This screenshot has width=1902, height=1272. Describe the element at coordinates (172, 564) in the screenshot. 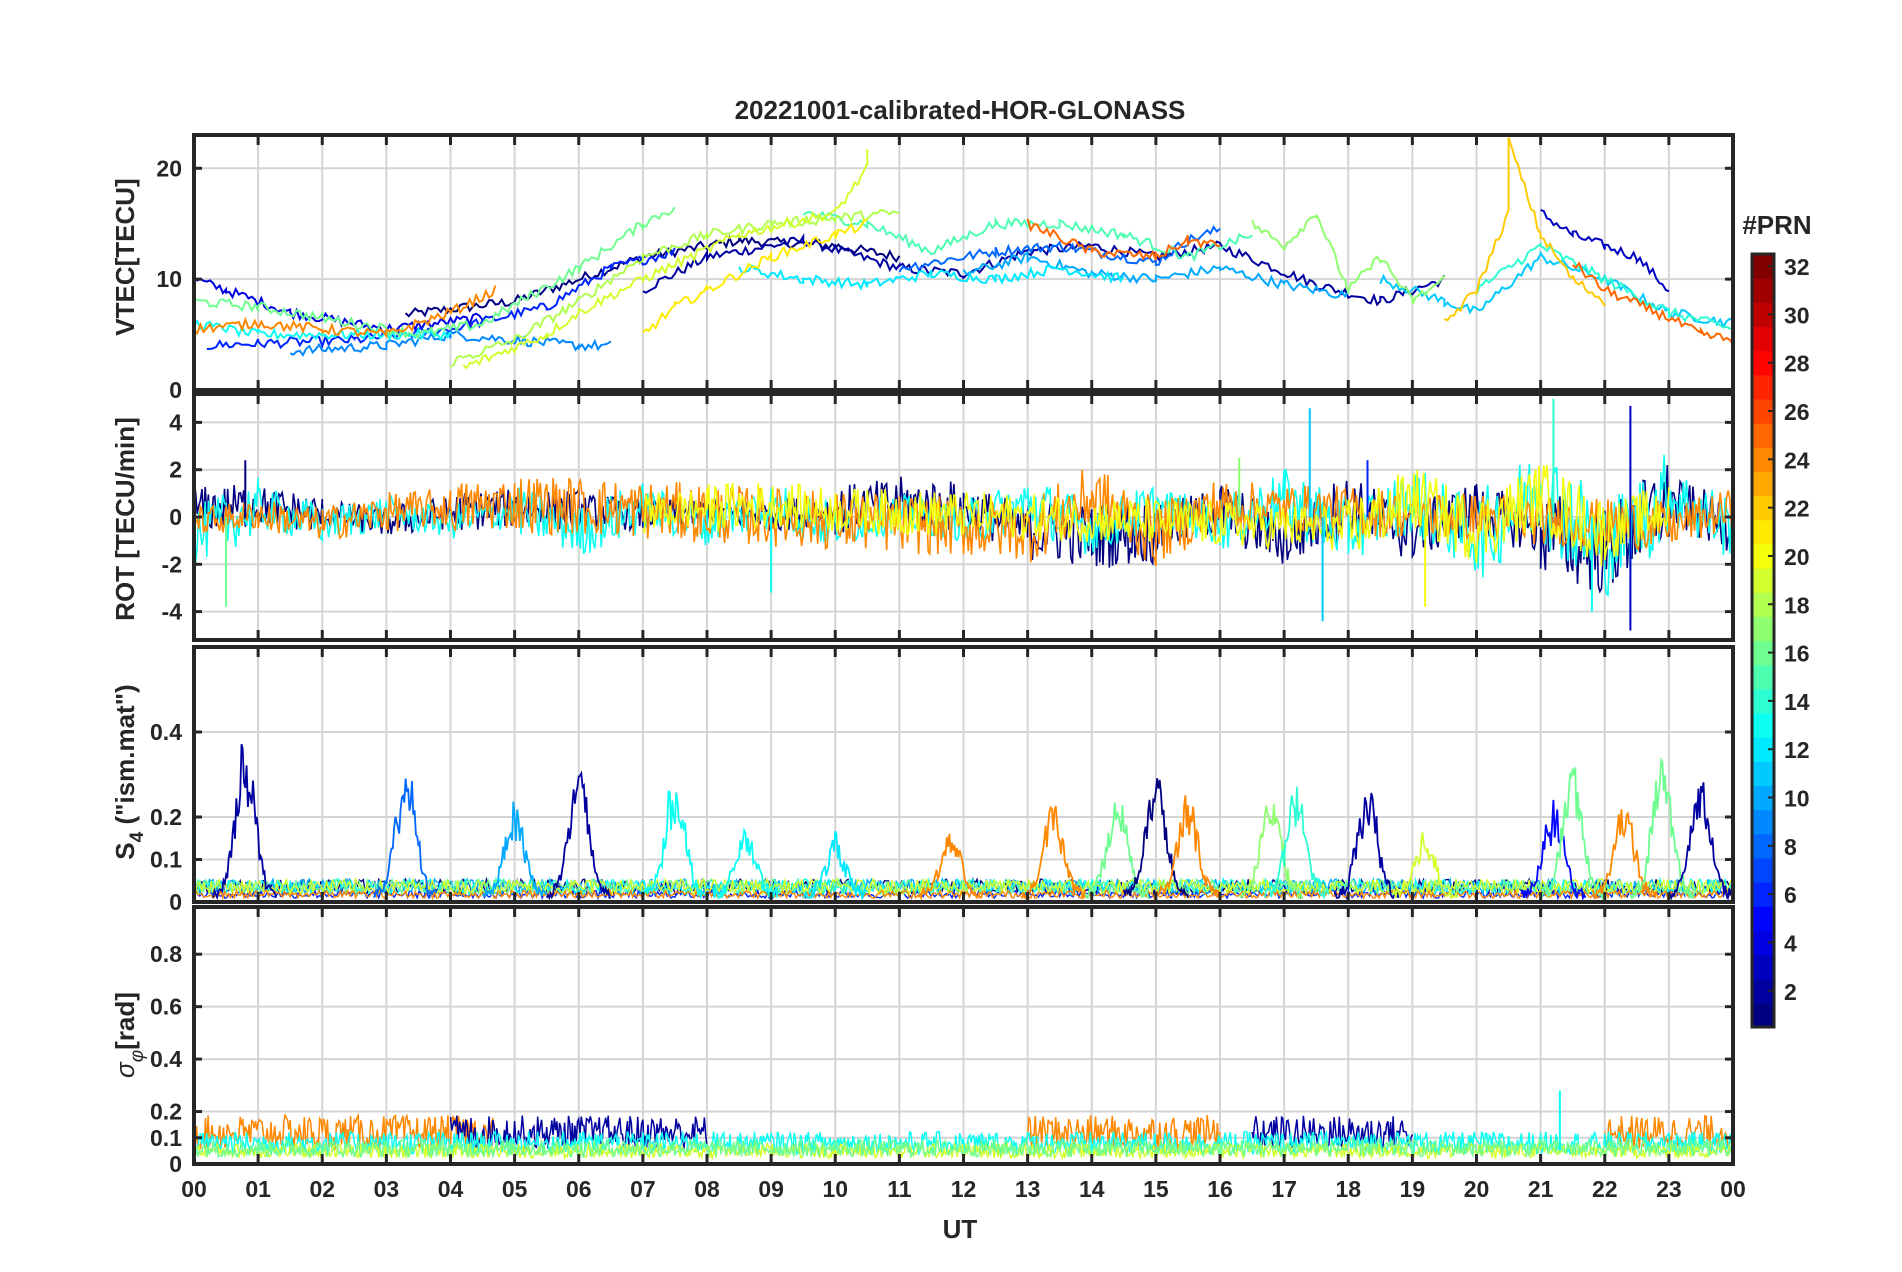

I see `y-tick-label: -2` at that location.